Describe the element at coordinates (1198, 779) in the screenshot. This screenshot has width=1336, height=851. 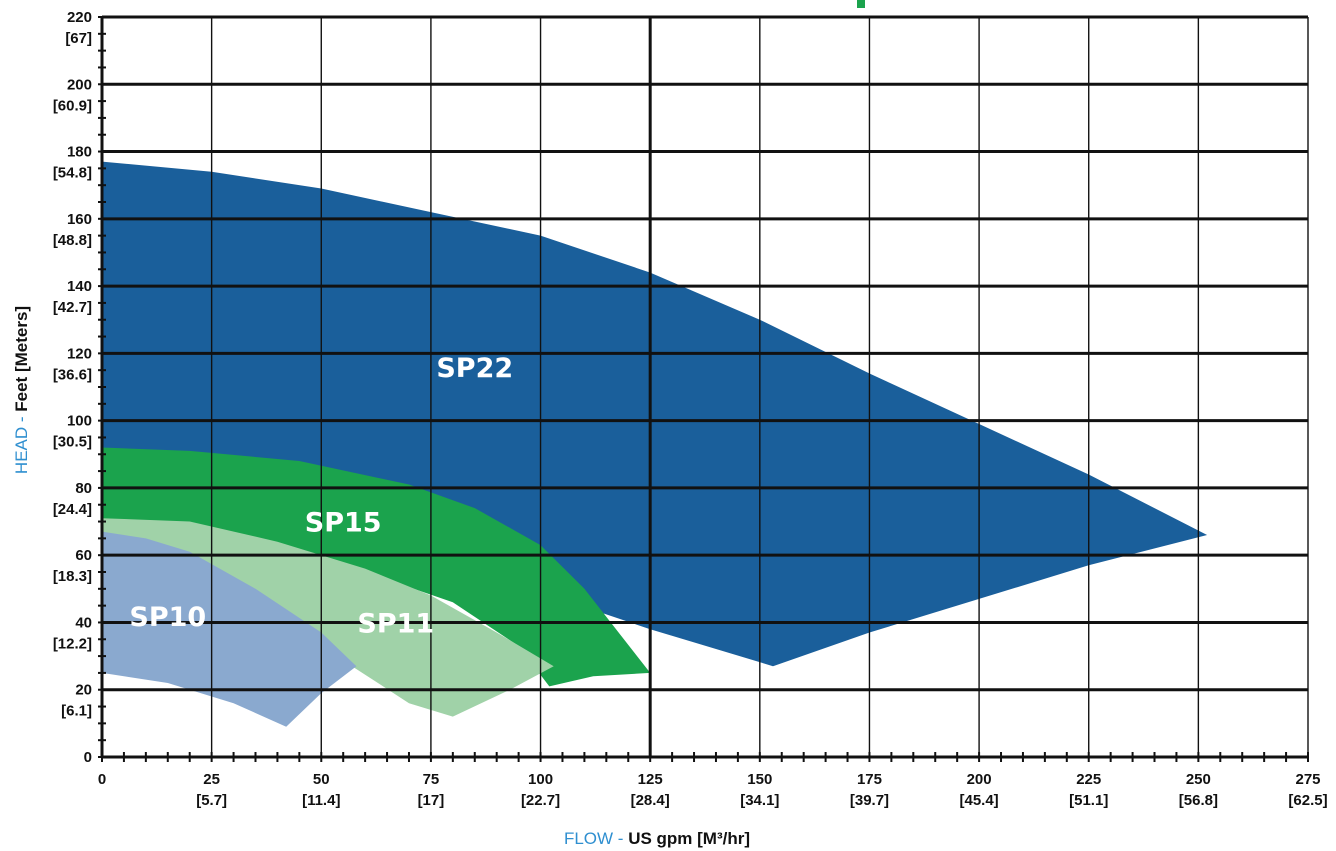
I see `x-tick-label: 250` at that location.